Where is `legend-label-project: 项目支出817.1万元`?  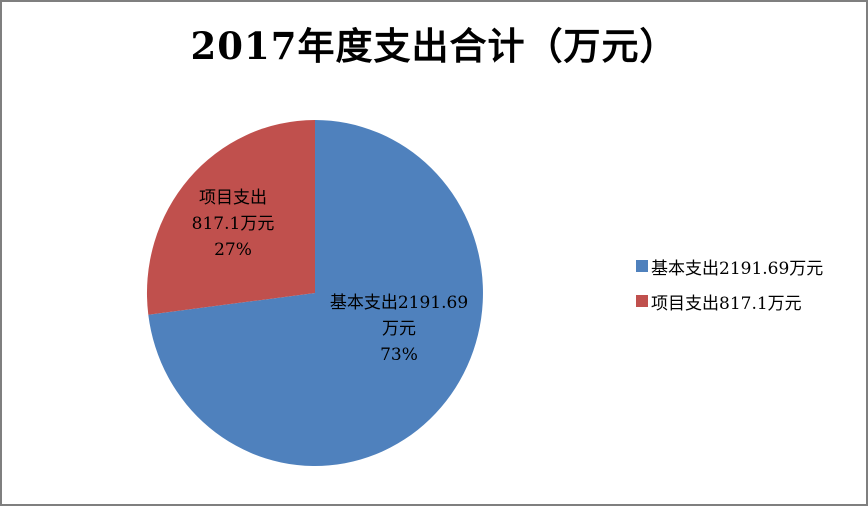 legend-label-project: 项目支出817.1万元 is located at coordinates (726, 303).